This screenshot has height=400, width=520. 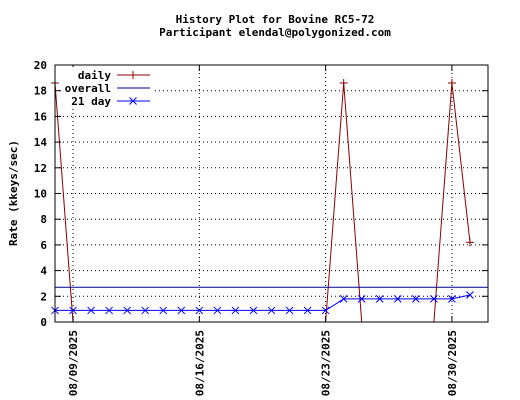 I want to click on y-tick-label: 12, so click(x=40, y=168).